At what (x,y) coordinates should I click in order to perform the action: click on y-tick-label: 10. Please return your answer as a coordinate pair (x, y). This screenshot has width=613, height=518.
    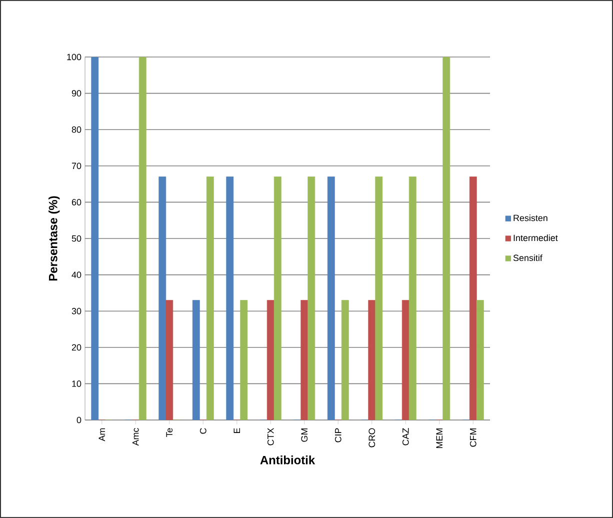
    Looking at the image, I should click on (77, 383).